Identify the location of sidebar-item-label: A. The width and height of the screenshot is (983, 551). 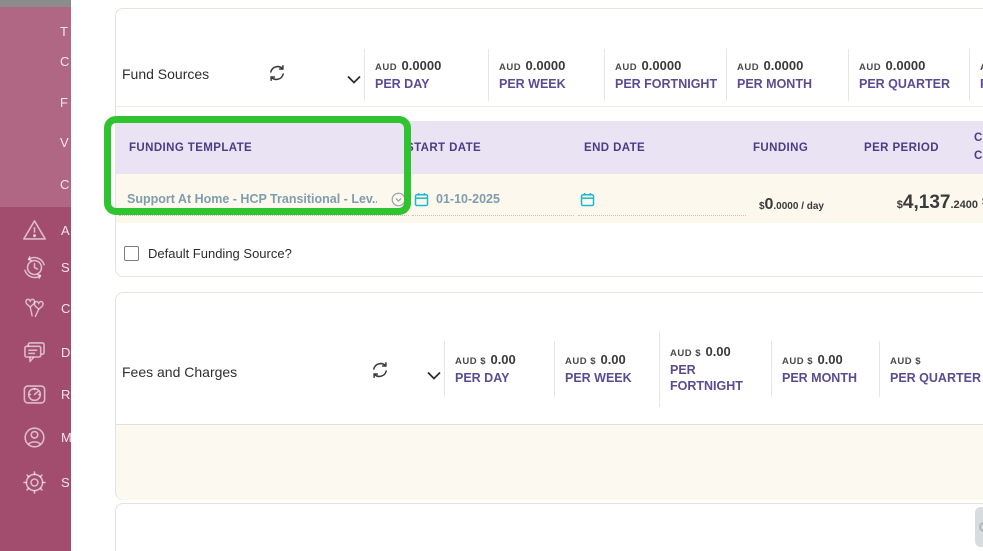
(65, 230).